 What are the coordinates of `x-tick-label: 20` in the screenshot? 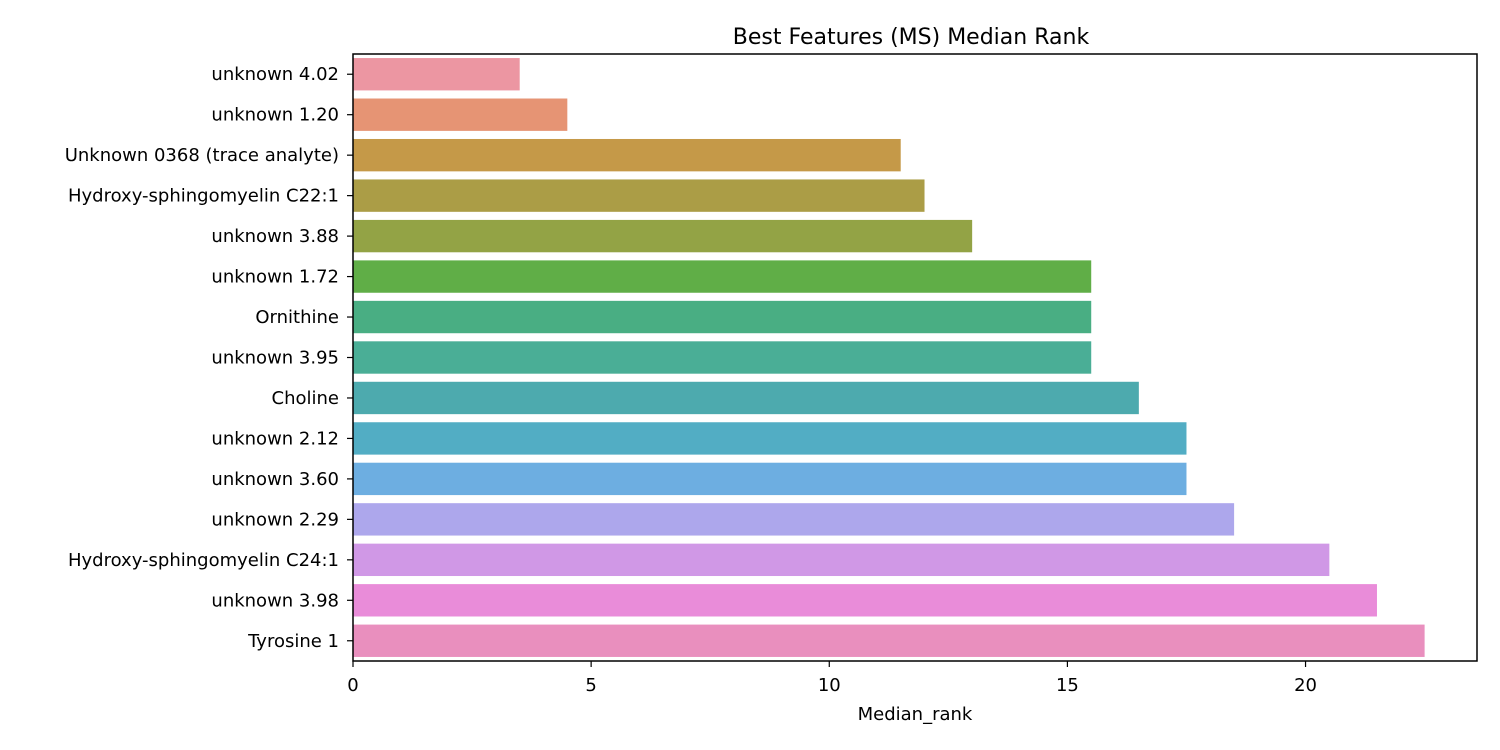 It's located at (1305, 685).